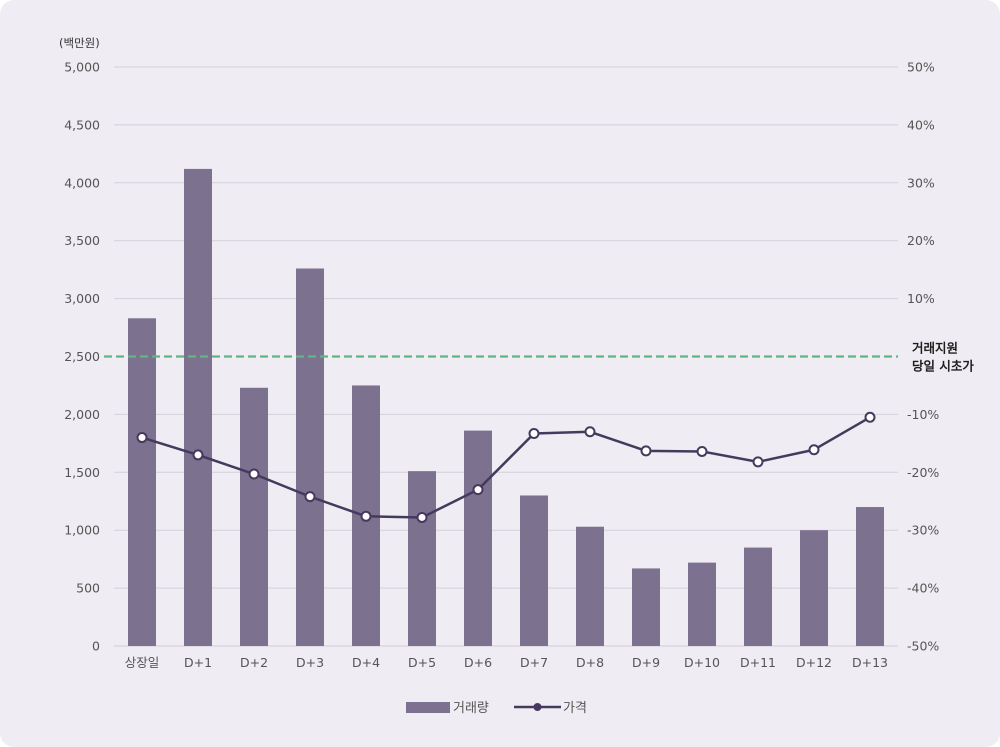  I want to click on y-left-tick-label: 2,000, so click(82, 414).